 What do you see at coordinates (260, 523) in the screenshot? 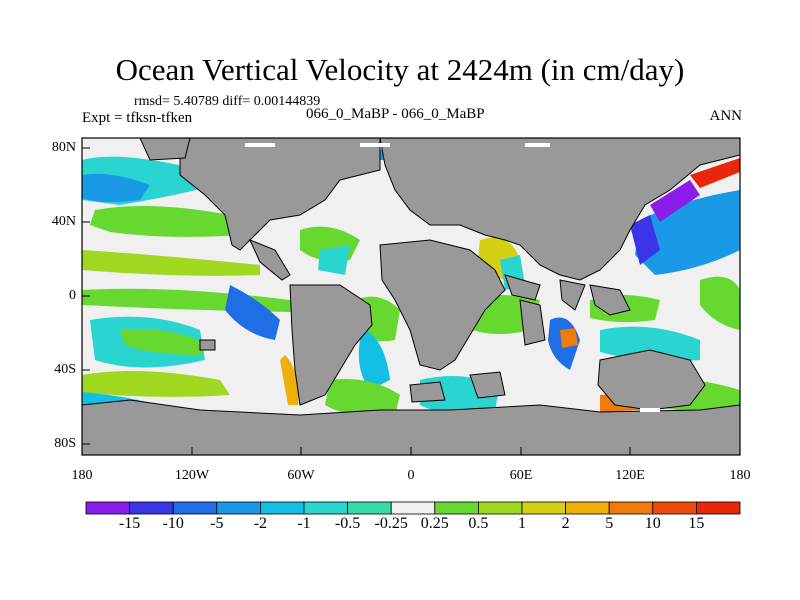
I see `colorbar-label: -2` at bounding box center [260, 523].